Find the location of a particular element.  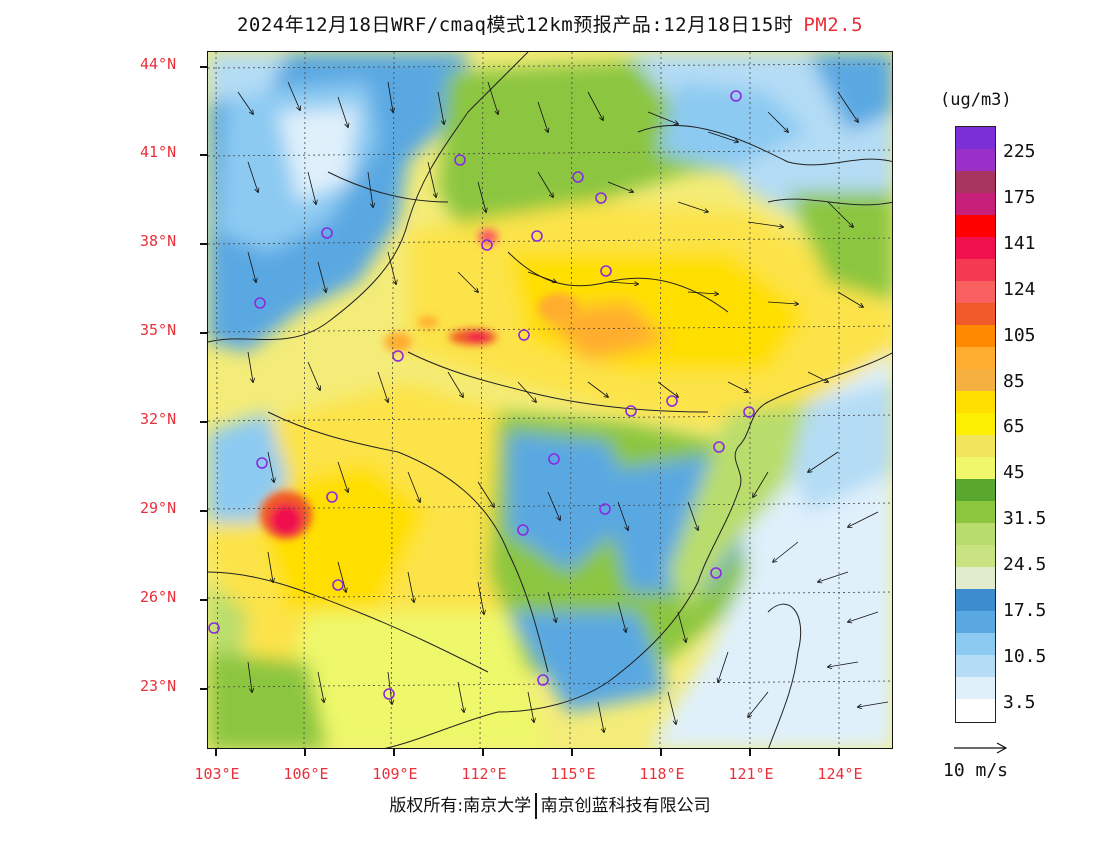

lat-label: 44°N is located at coordinates (158, 64).